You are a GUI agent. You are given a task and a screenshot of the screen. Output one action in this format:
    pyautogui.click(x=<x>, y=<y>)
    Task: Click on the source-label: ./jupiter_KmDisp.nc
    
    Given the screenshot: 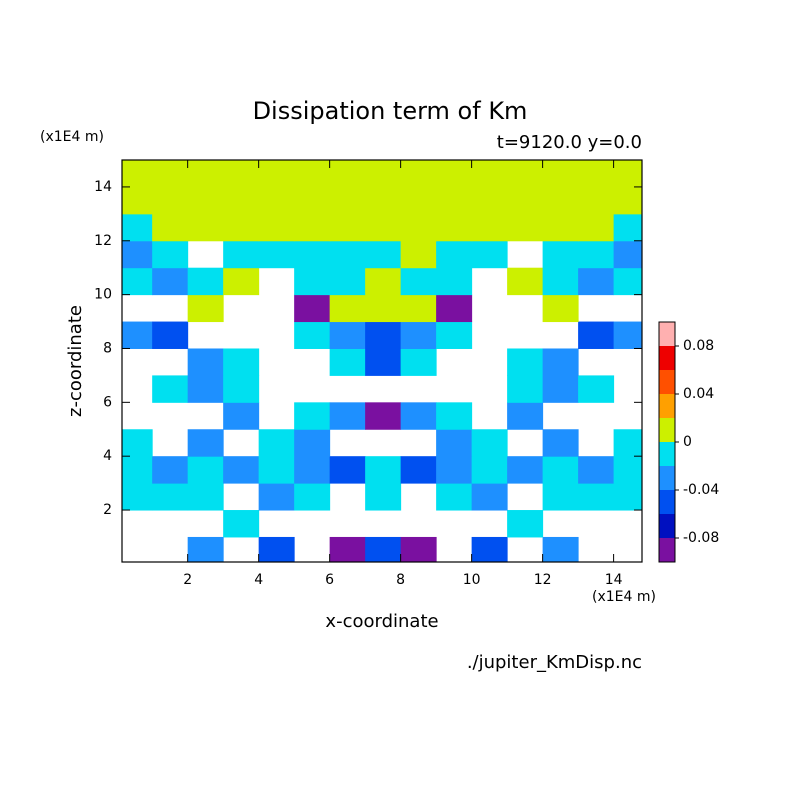 What is the action you would take?
    pyautogui.click(x=554, y=662)
    